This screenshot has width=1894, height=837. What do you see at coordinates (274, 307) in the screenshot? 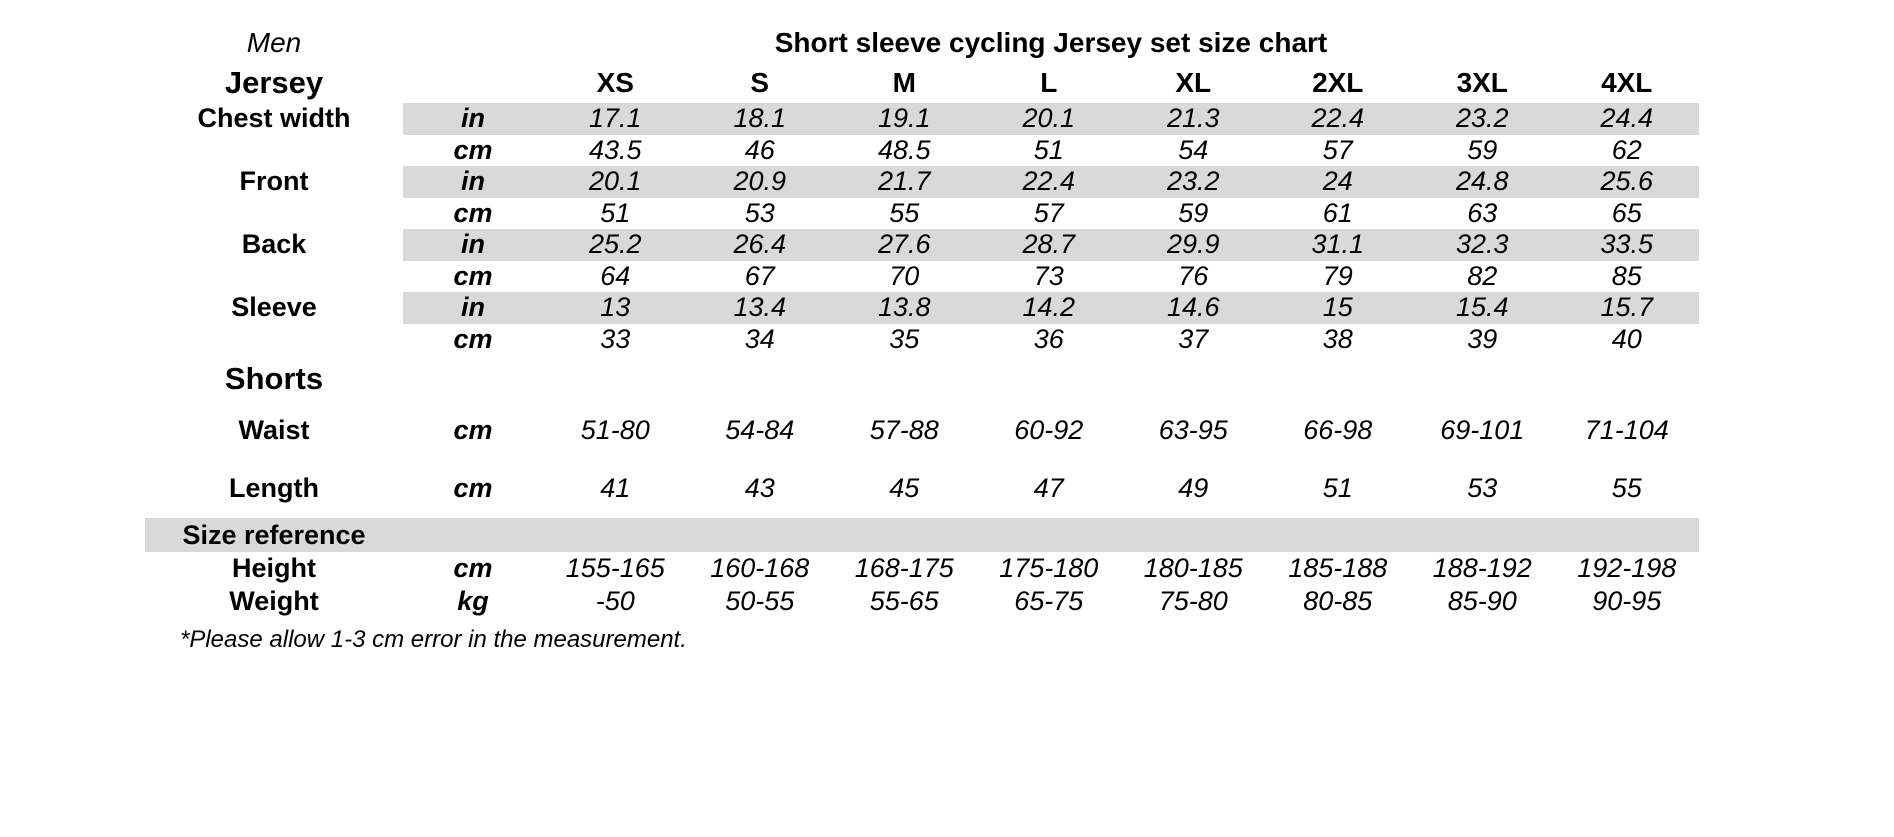
I see `row-label: Sleeve` at bounding box center [274, 307].